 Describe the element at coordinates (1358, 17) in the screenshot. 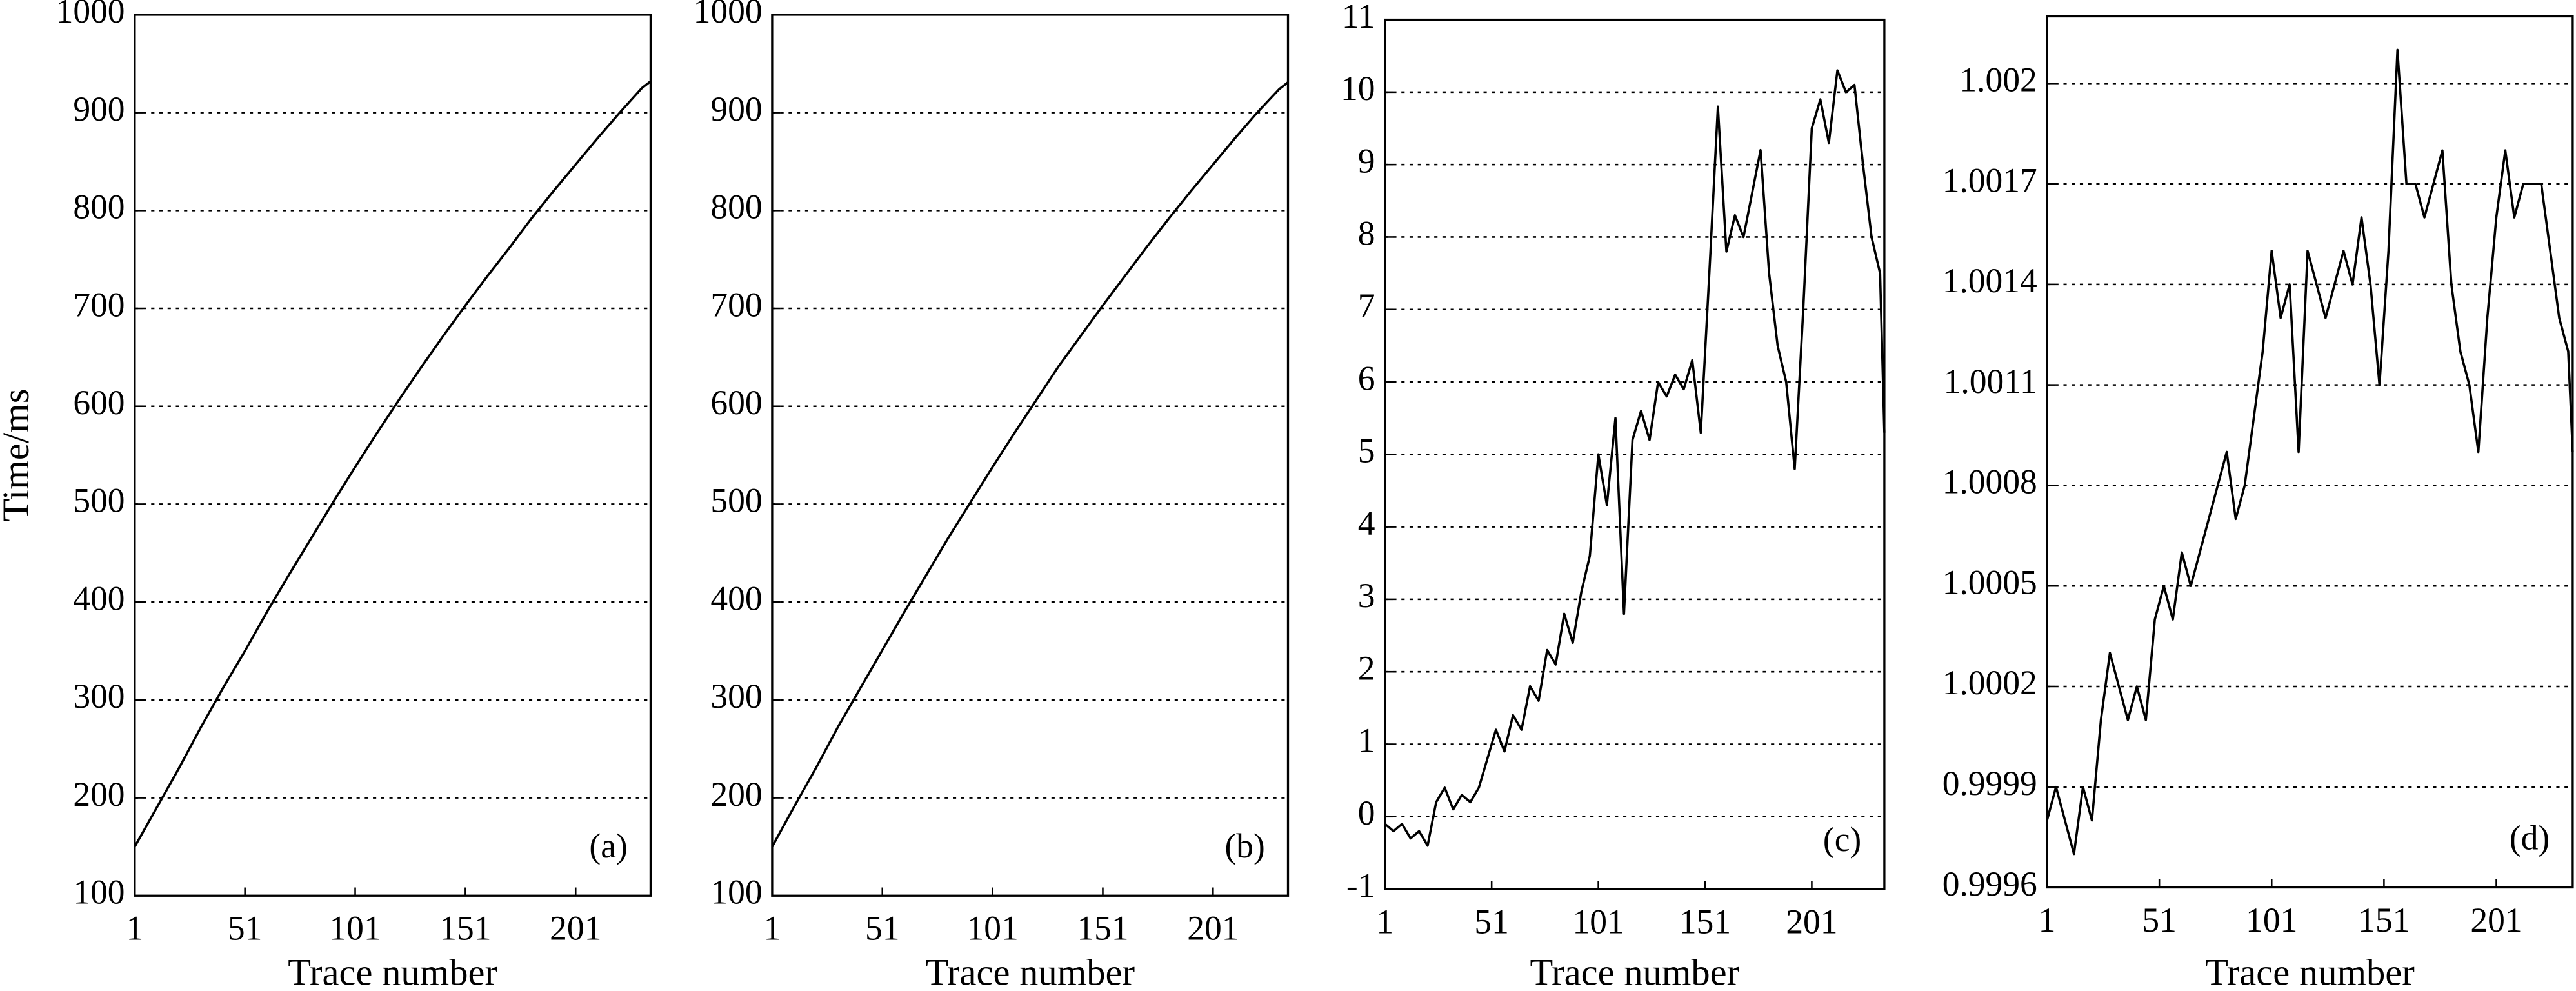

I see `y-tick-label: 11` at that location.